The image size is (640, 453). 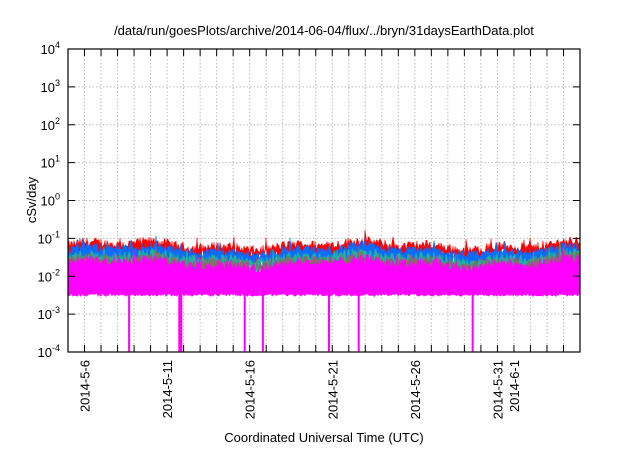 I want to click on y-axis-label: cSv/day, so click(x=31, y=199).